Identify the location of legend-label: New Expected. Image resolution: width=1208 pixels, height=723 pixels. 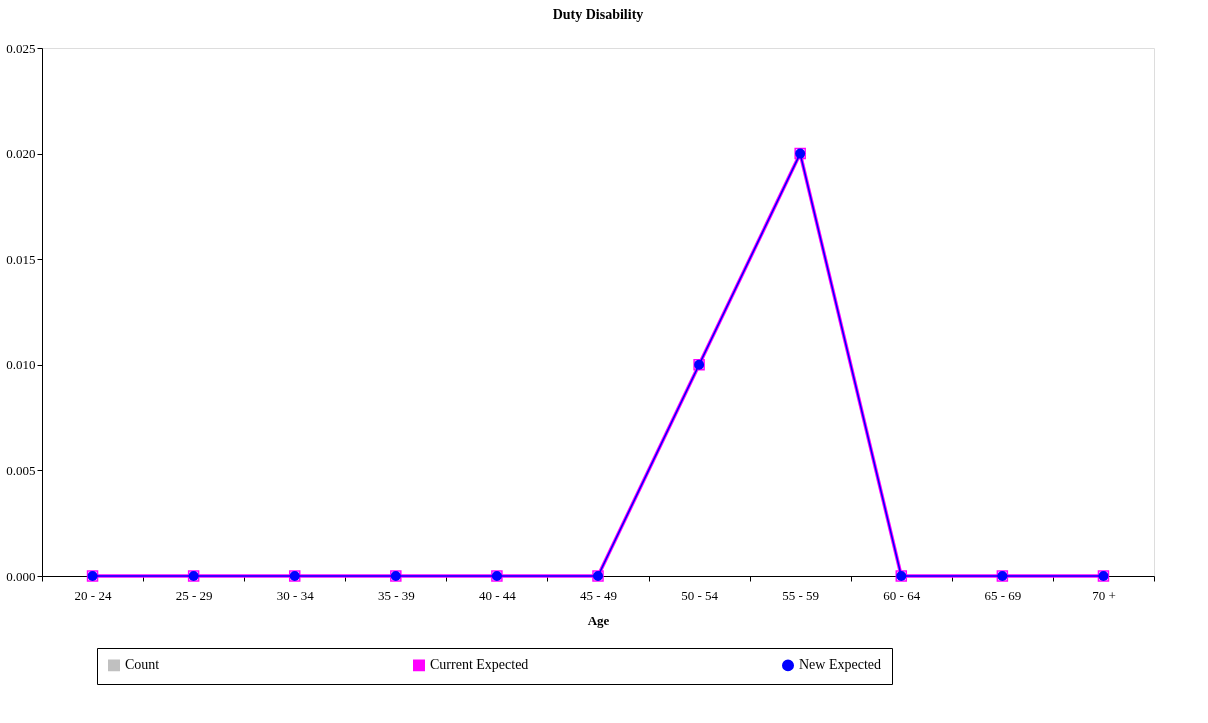
(840, 665).